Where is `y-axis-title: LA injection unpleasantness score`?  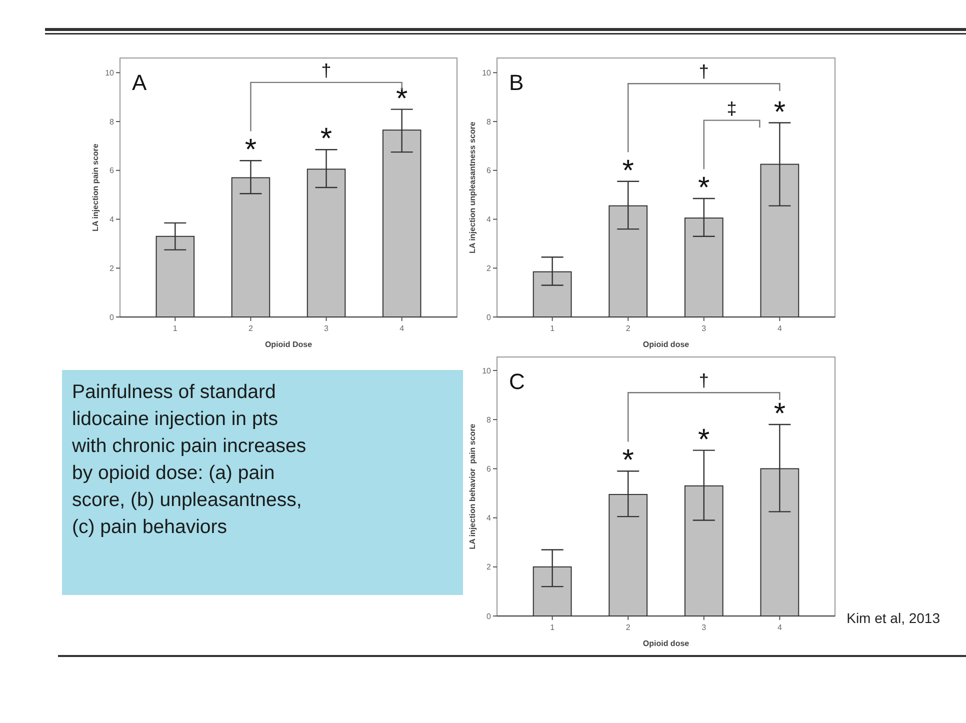 y-axis-title: LA injection unpleasantness score is located at coordinates (472, 187).